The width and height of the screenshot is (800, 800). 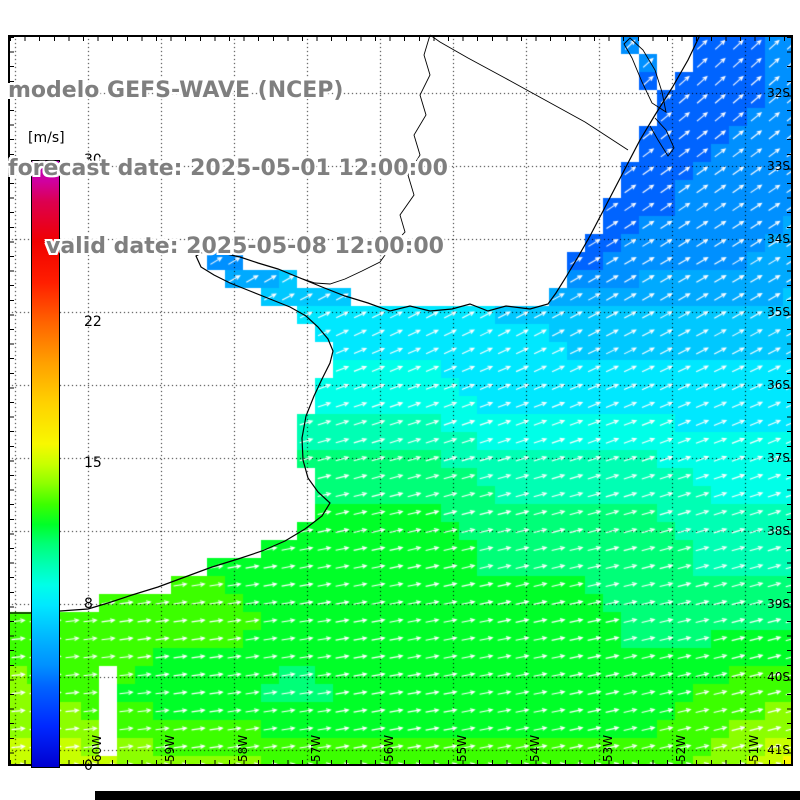 I want to click on colorbar-tick-label: 15, so click(x=93, y=463).